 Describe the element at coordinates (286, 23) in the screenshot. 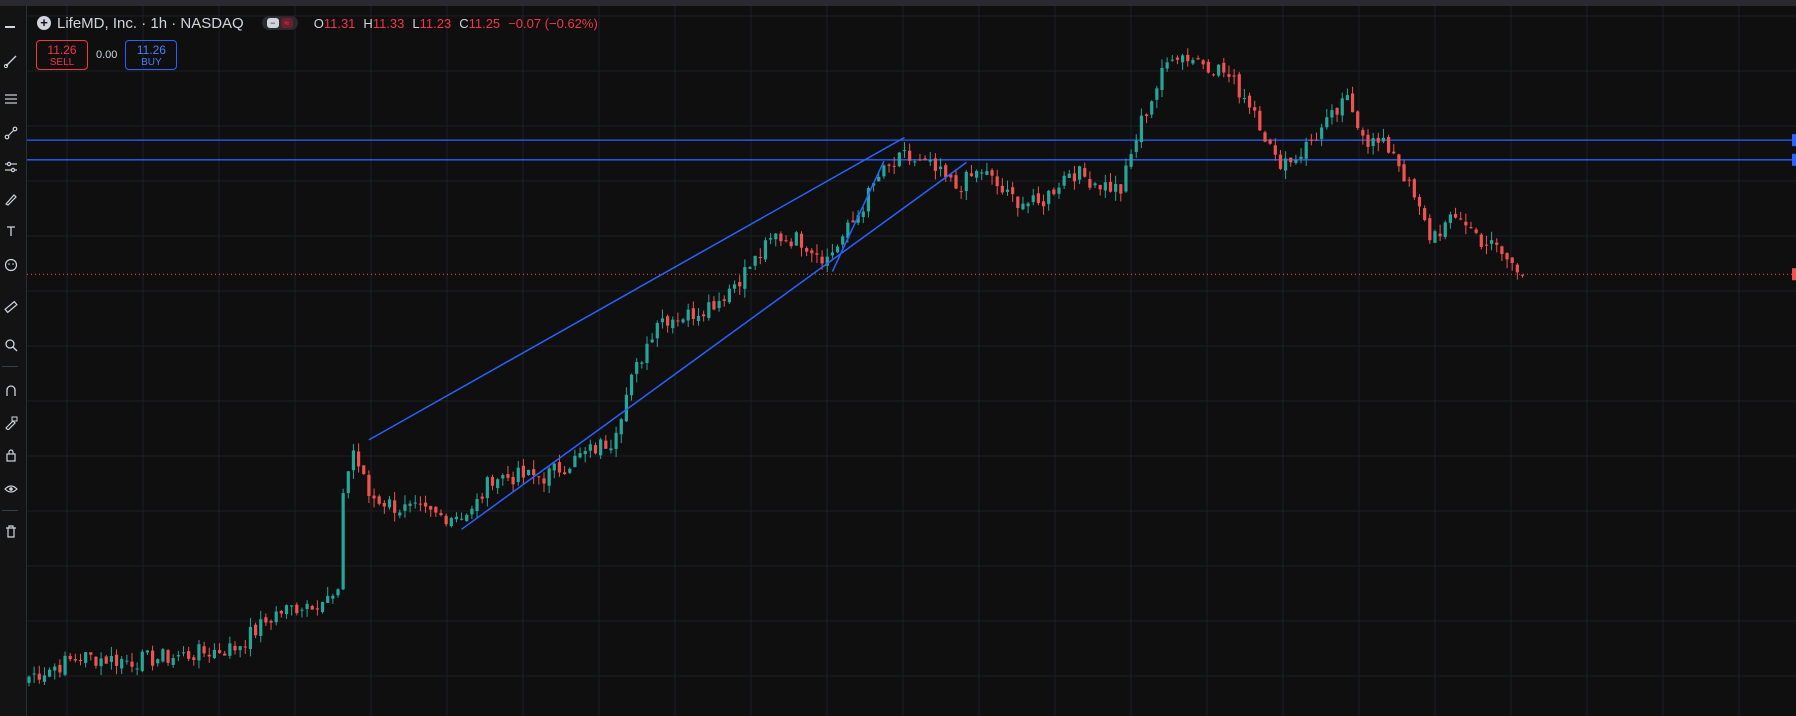

I see `waves-icon: ≈` at that location.